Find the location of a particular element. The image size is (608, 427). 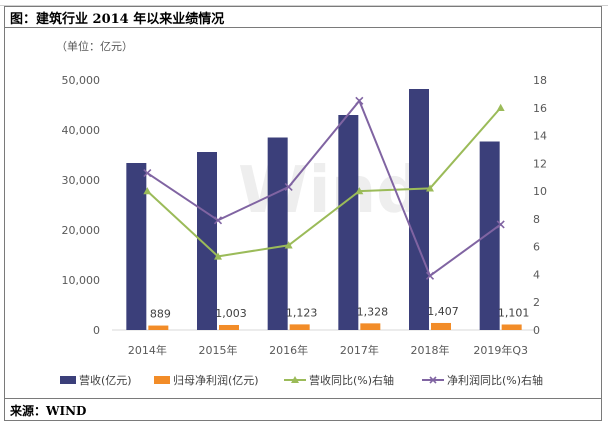

legend-item-revenue: 营收(亿元) is located at coordinates (96, 380).